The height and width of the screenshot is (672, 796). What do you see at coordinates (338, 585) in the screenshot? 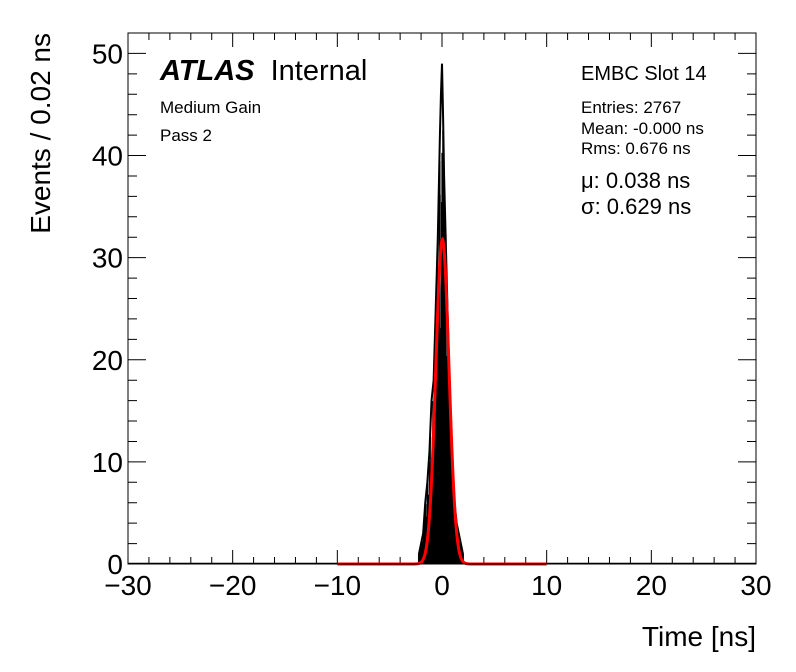
I see `x-tick-label: −10` at bounding box center [338, 585].